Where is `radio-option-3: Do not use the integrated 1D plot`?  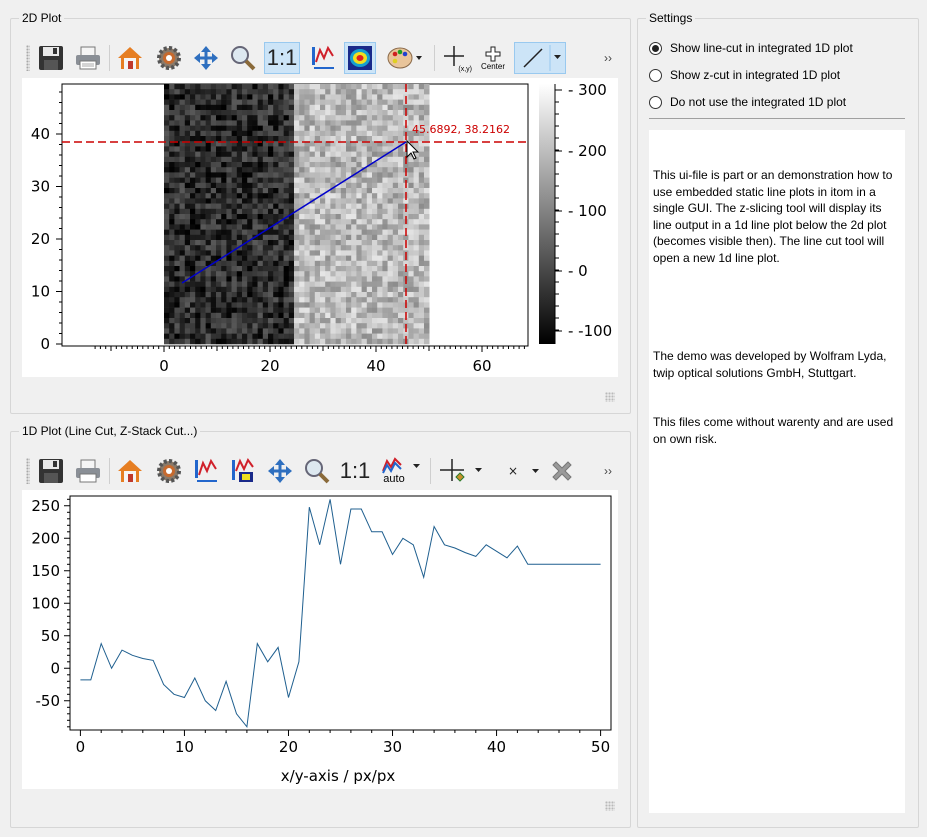 radio-option-3: Do not use the integrated 1D plot is located at coordinates (747, 102).